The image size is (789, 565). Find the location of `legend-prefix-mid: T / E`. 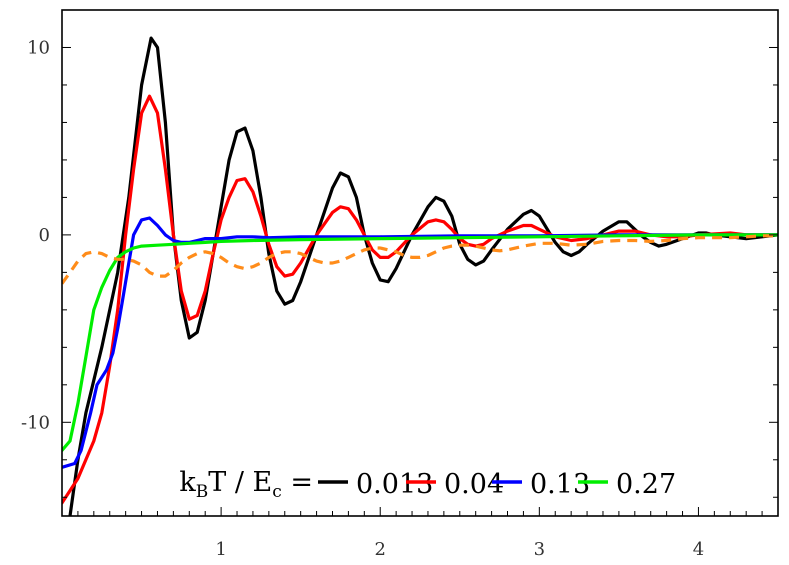

legend-prefix-mid: T / E is located at coordinates (240, 482).